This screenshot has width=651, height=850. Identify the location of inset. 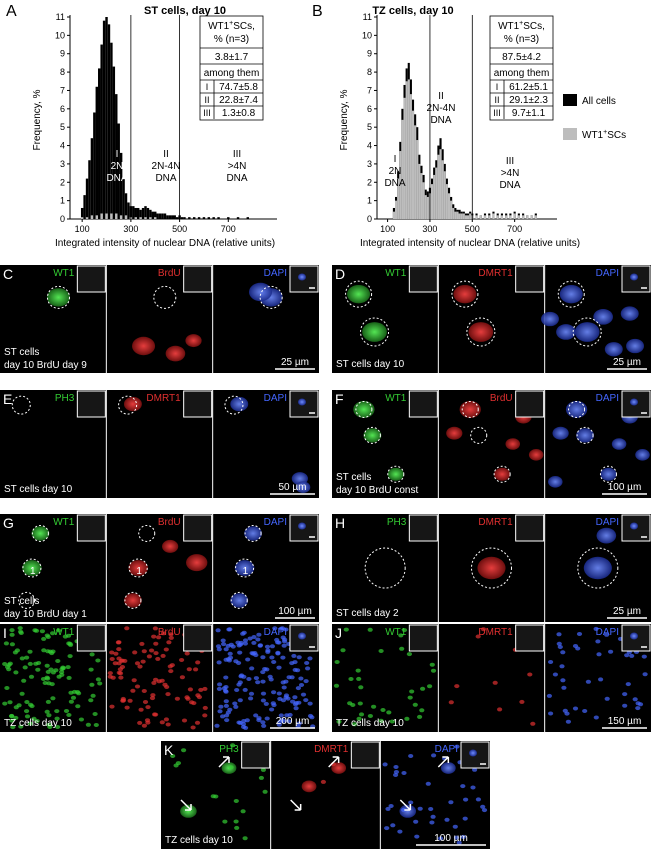
(423, 528).